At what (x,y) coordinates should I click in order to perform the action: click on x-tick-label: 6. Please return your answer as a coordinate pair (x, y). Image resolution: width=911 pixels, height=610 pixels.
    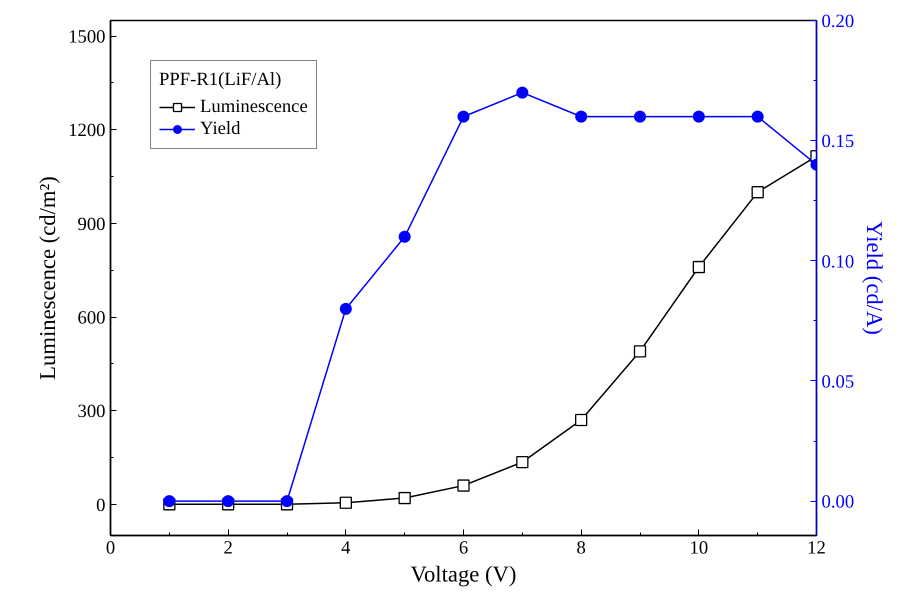
    Looking at the image, I should click on (463, 548).